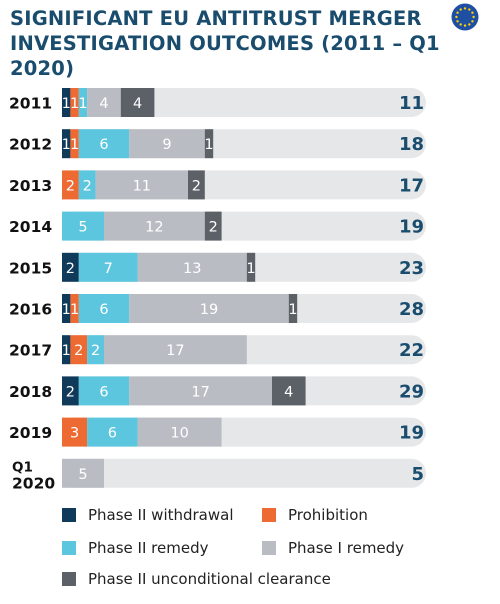  What do you see at coordinates (30, 227) in the screenshot?
I see `category-label: 2014` at bounding box center [30, 227].